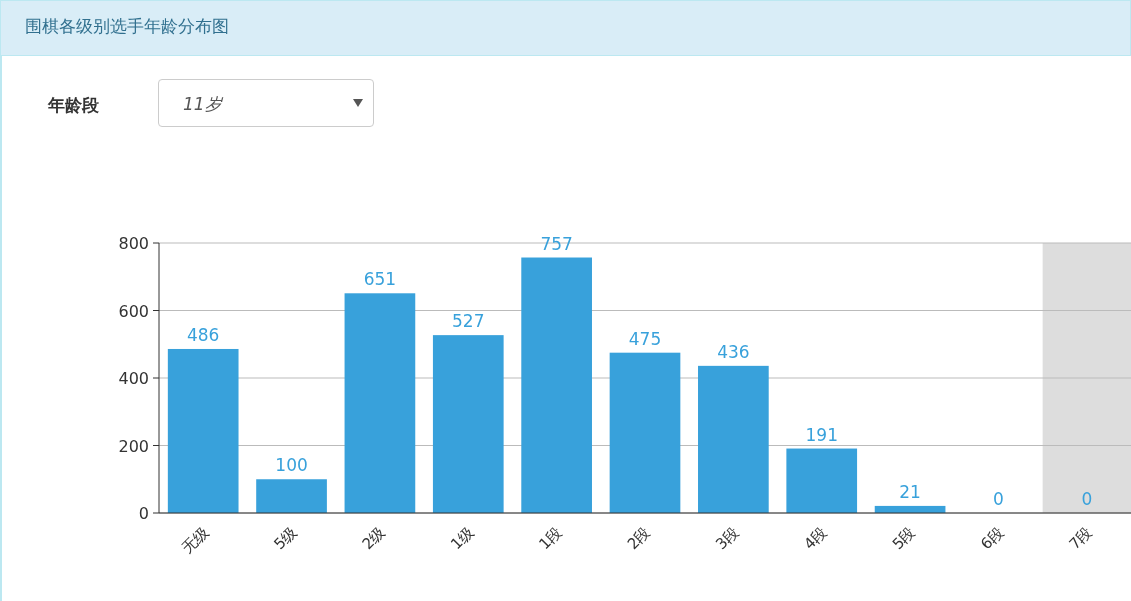 The width and height of the screenshot is (1131, 601). Describe the element at coordinates (992, 538) in the screenshot. I see `x-tick-label: 6段` at that location.